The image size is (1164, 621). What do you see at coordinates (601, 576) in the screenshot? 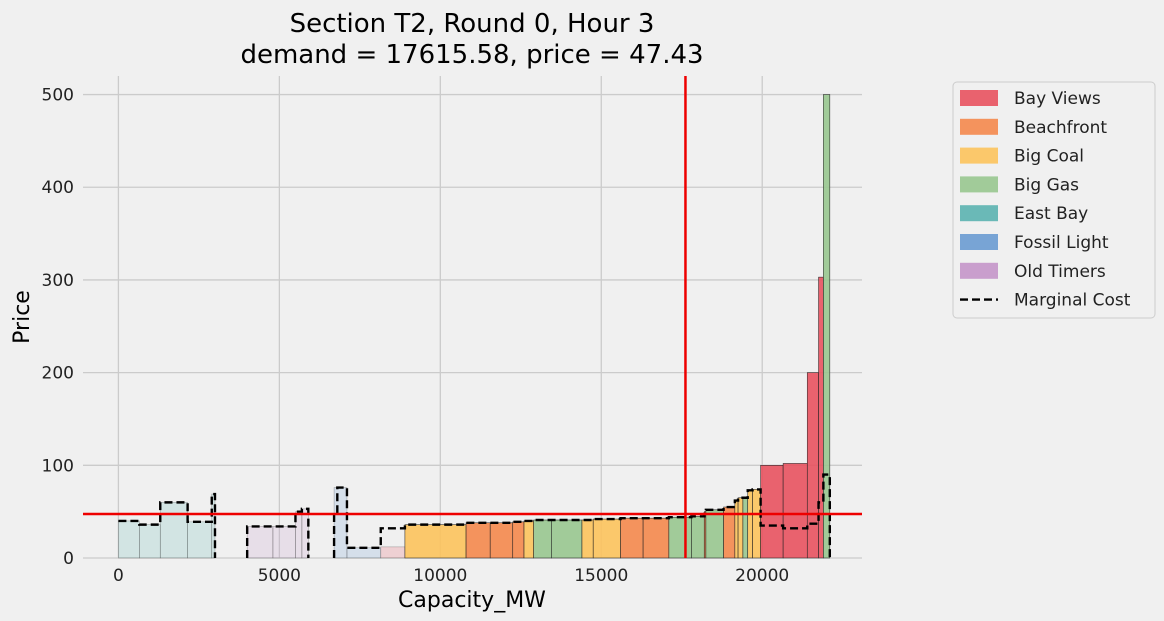
I see `x-tick-label-3: 15000` at bounding box center [601, 576].